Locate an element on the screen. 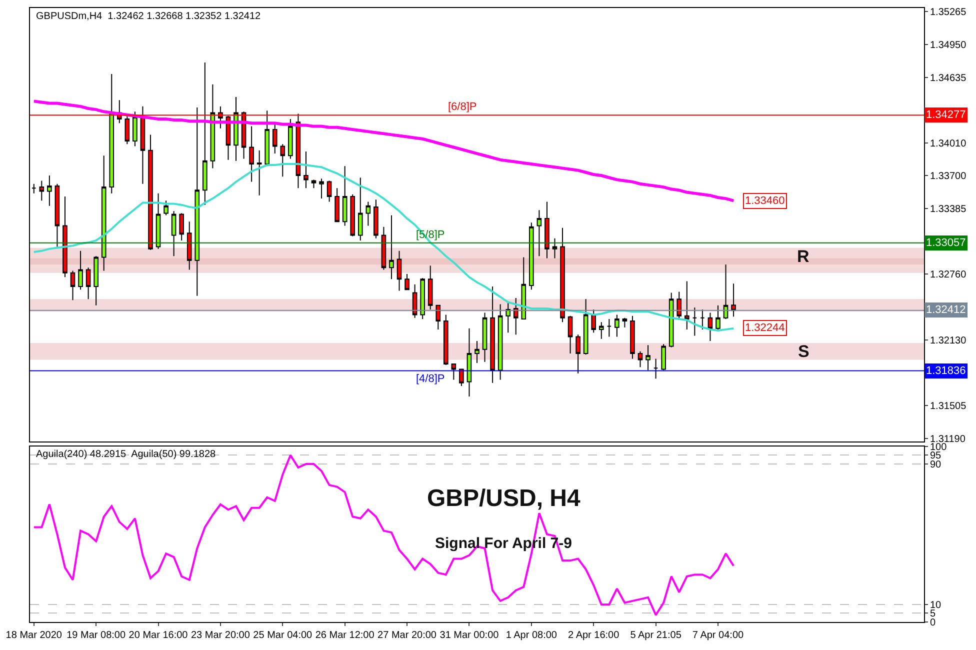 The height and width of the screenshot is (650, 976). y-tick-label: 1.32130 is located at coordinates (948, 340).